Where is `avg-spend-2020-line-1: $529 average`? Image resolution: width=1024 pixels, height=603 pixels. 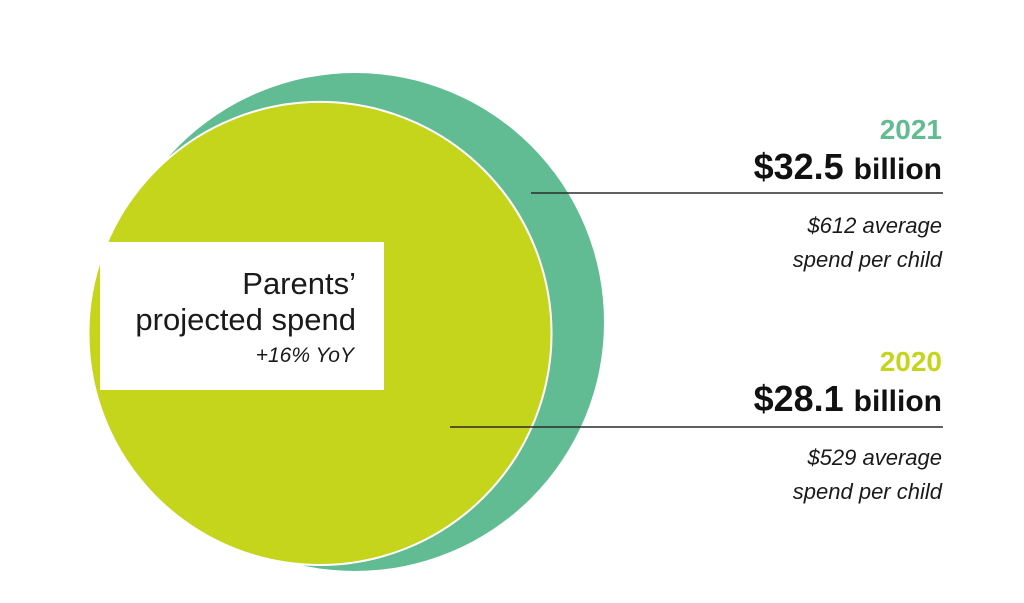 avg-spend-2020-line-1: $529 average is located at coordinates (874, 457).